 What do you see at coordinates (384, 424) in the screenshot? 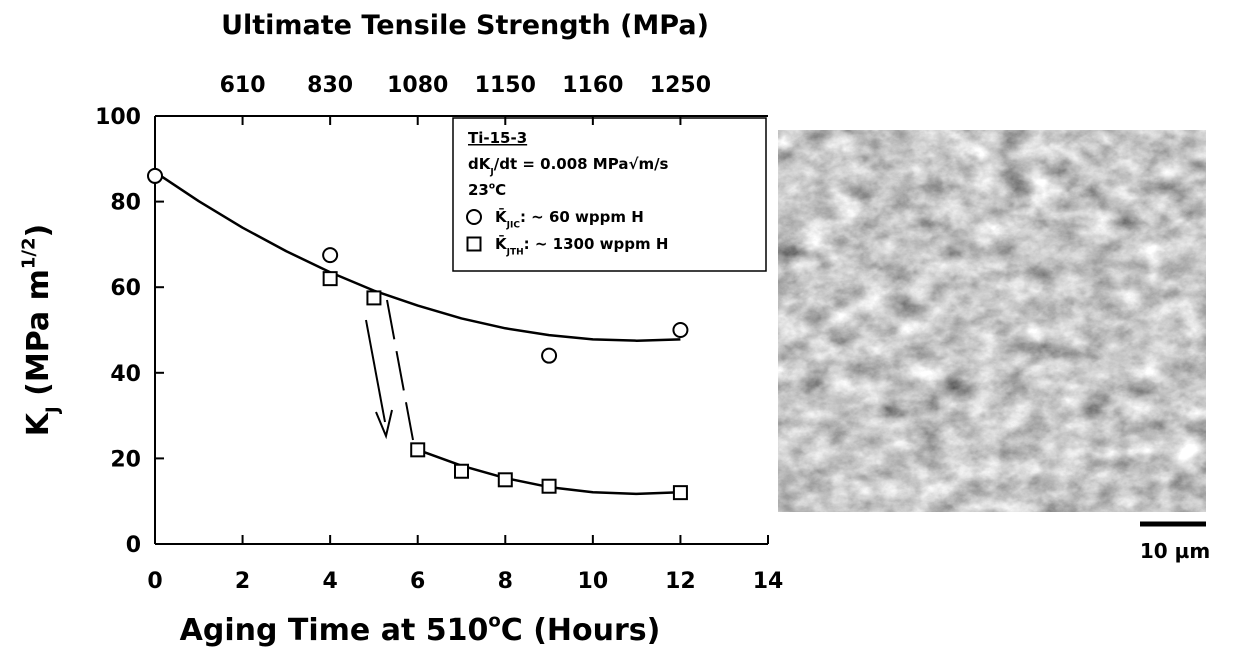
I see `arrow-head` at bounding box center [384, 424].